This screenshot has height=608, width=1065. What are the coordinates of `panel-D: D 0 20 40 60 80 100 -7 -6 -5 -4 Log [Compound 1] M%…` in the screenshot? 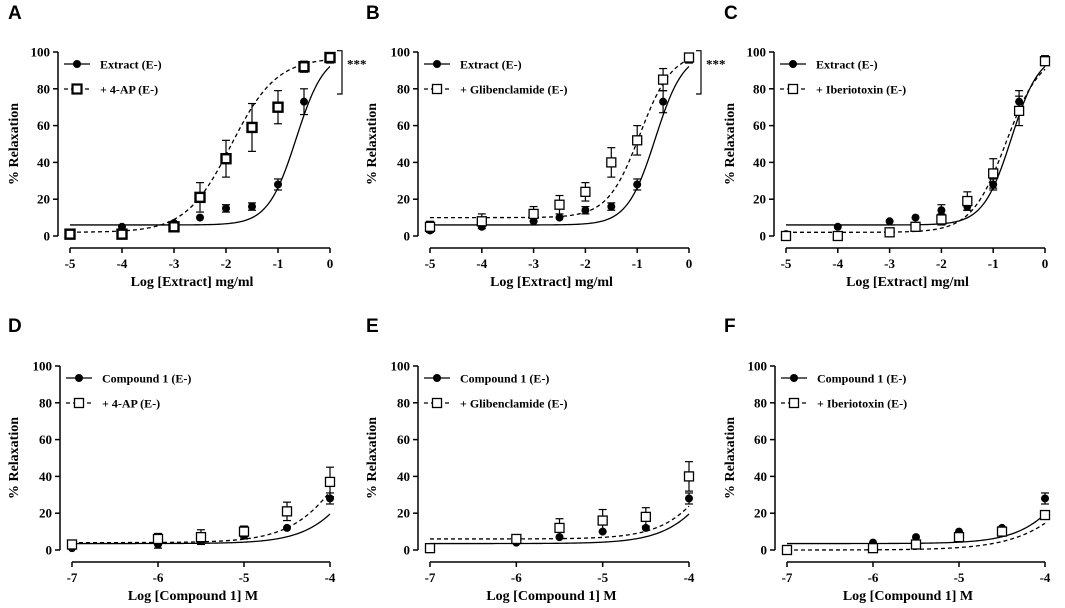 It's located at (171, 460).